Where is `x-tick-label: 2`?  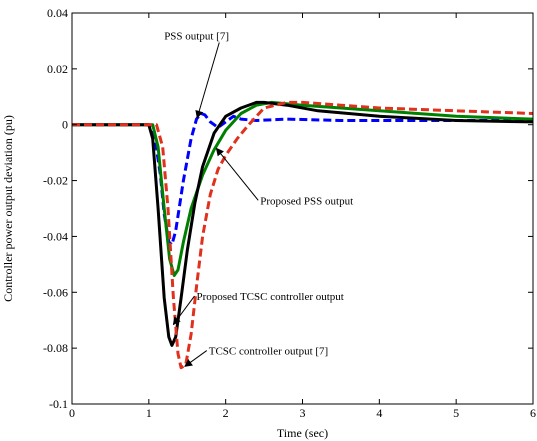
x-tick-label: 2 is located at coordinates (226, 413).